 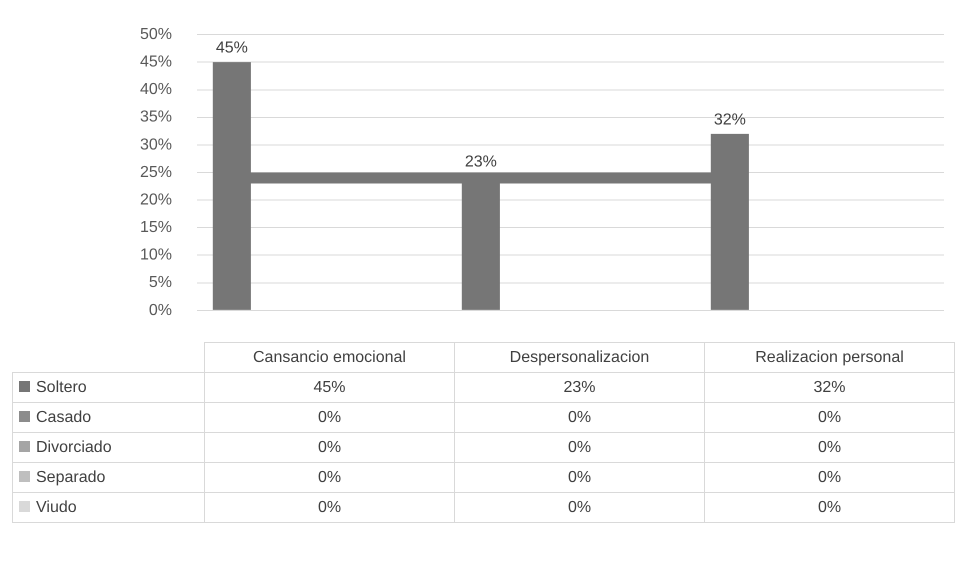 I want to click on y-tick-label: 5%, so click(x=160, y=283).